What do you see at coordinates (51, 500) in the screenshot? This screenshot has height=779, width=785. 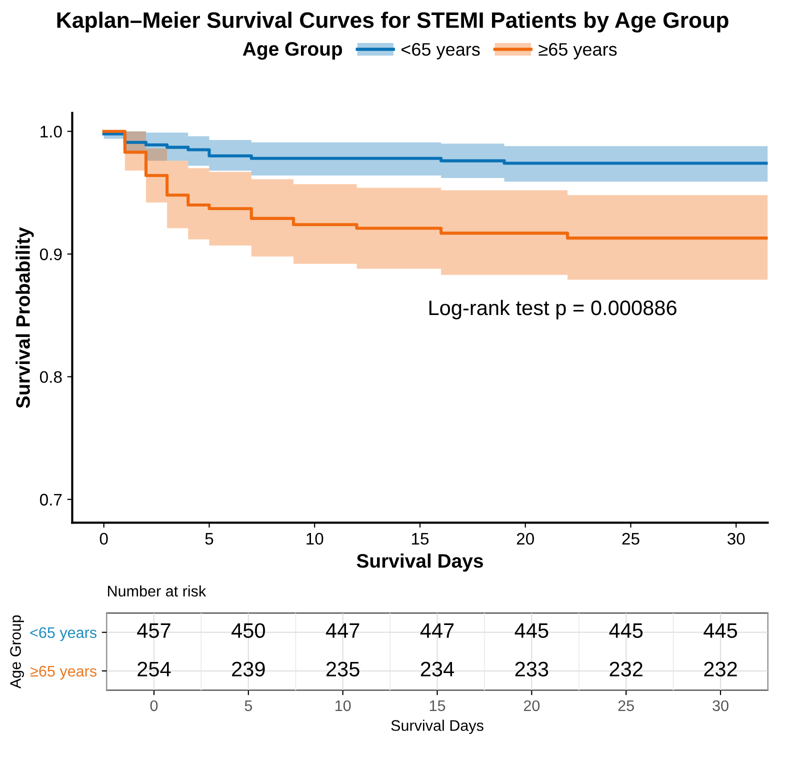 I see `y-tick-label: 0.7` at bounding box center [51, 500].